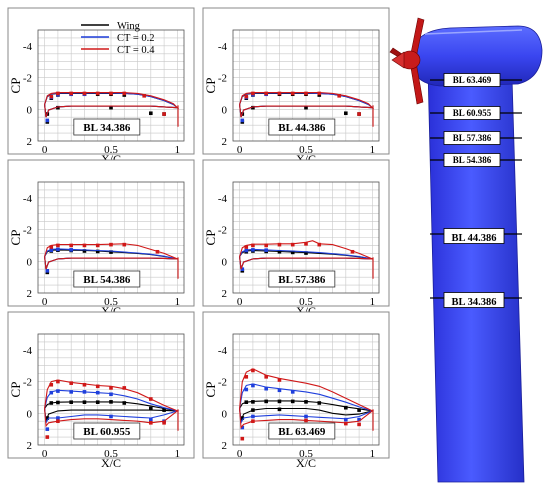 The width and height of the screenshot is (550, 493). Describe the element at coordinates (476, 80) in the screenshot. I see `wing-station-bl-63-469: BL 63.469` at that location.